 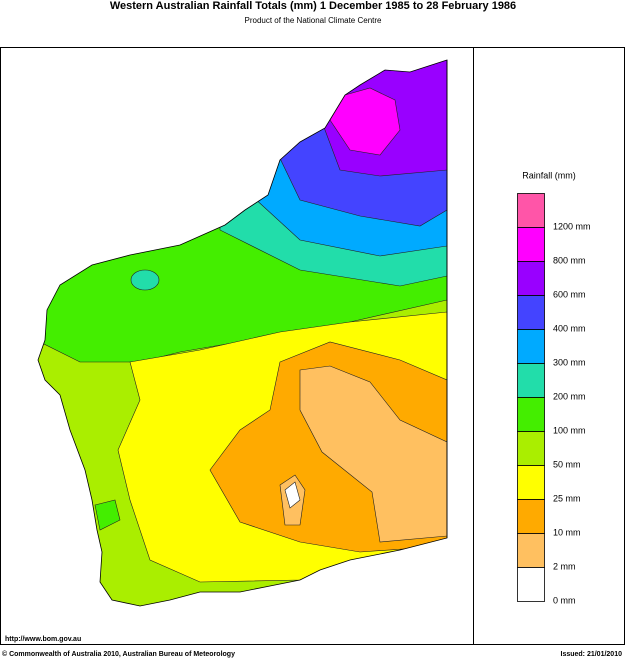 What do you see at coordinates (569, 396) in the screenshot?
I see `legend-label: 200 mm` at bounding box center [569, 396].